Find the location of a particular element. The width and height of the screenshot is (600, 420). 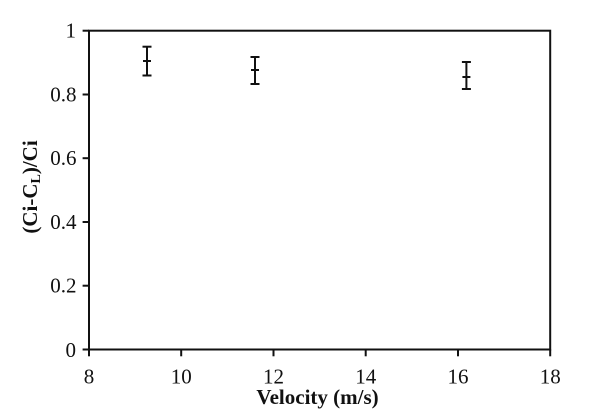

svg-text: 18 is located at coordinates (550, 377).